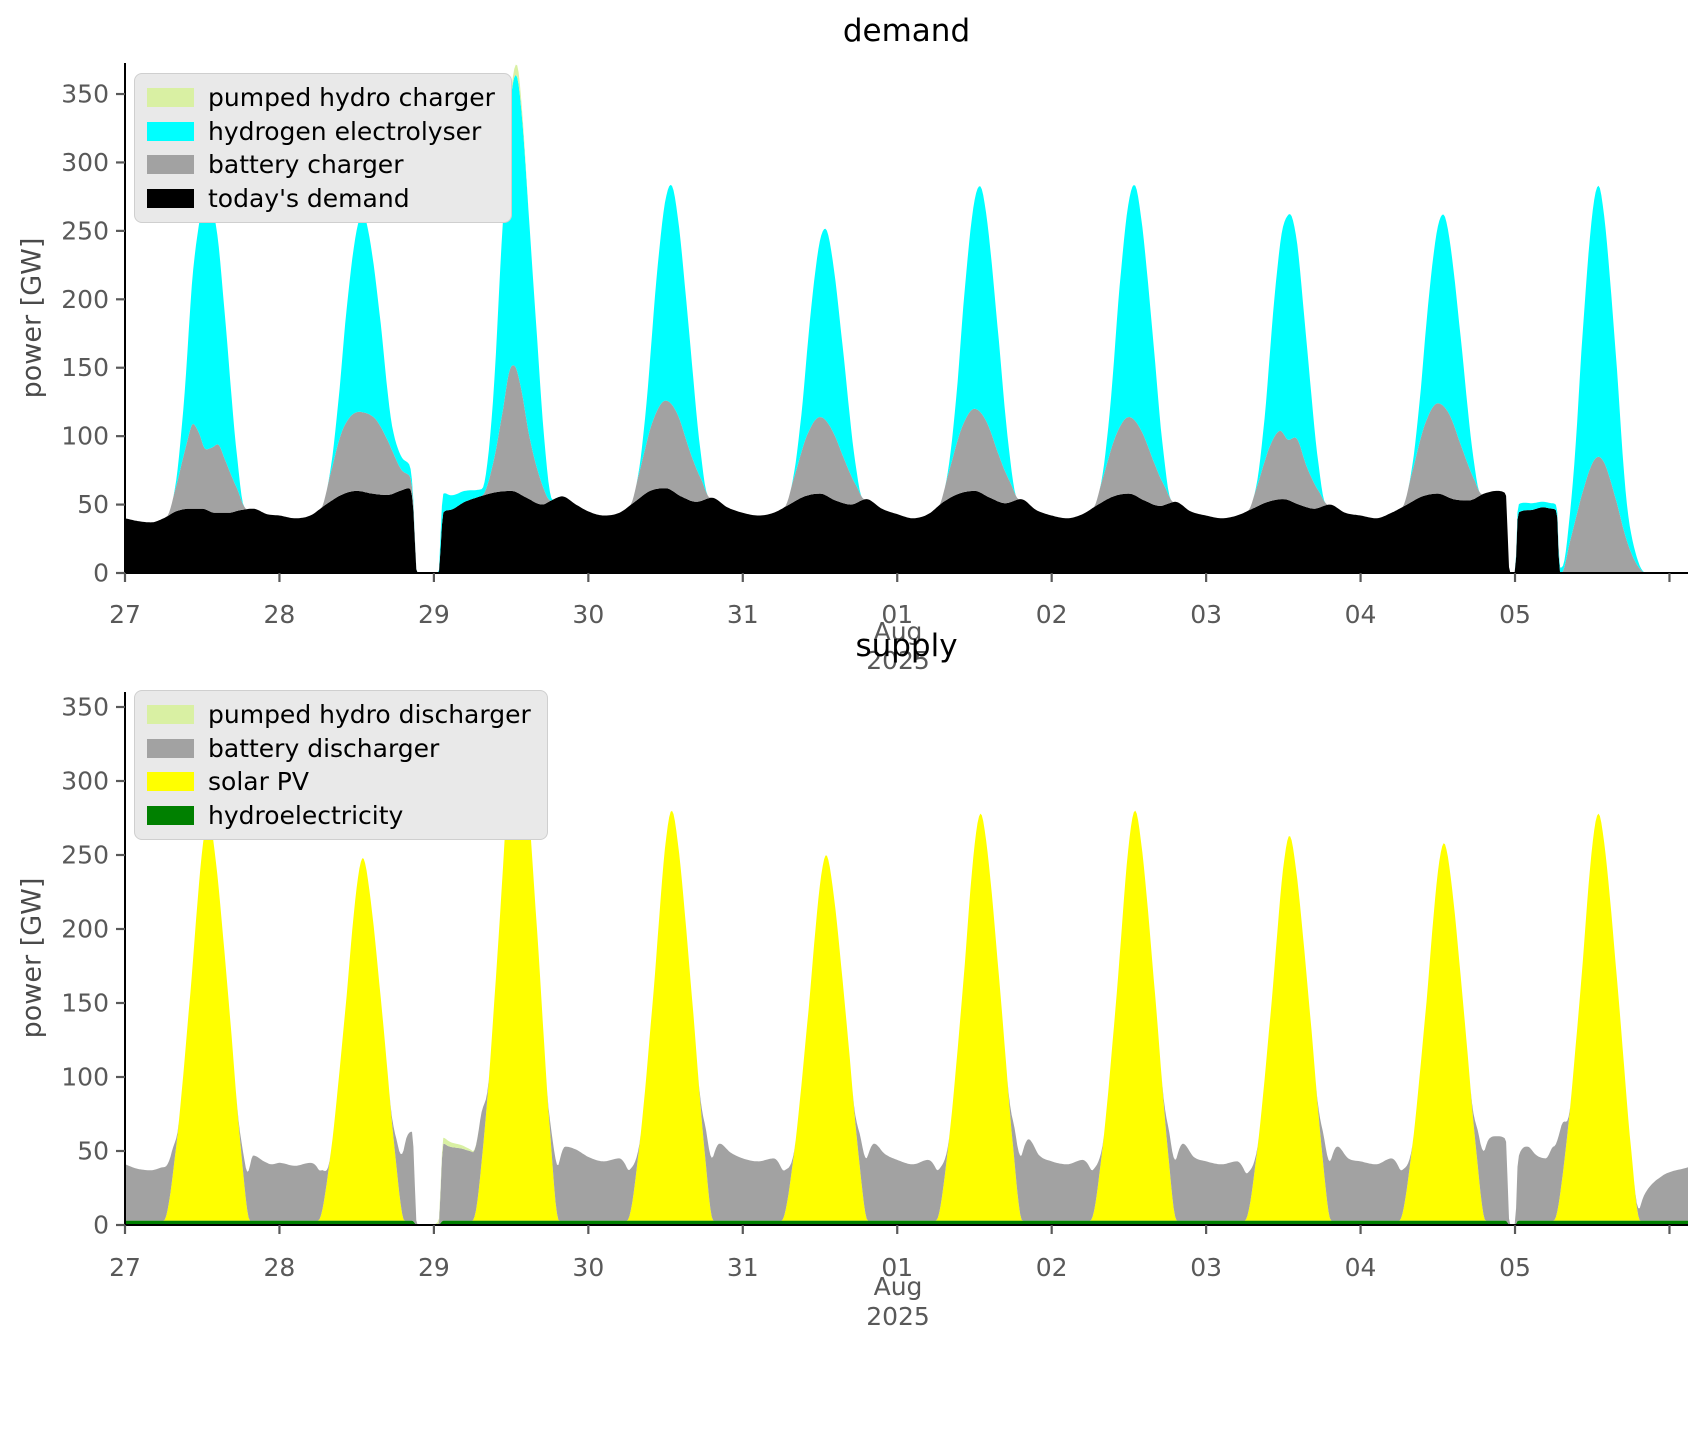 This screenshot has width=1706, height=1431. What do you see at coordinates (898, 631) in the screenshot?
I see `demand-xaxis-month-label: Aug` at bounding box center [898, 631].